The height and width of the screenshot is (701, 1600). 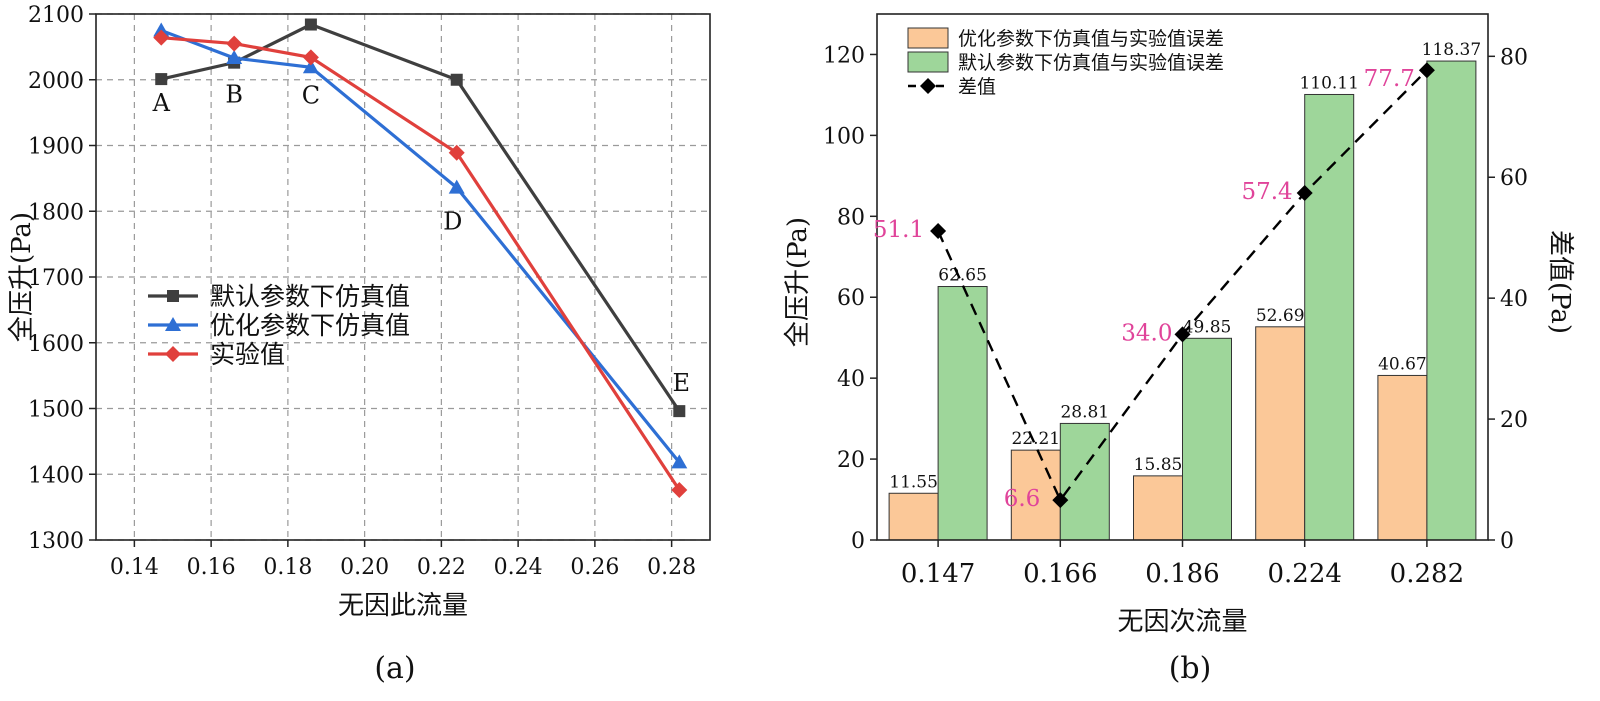 I want to click on diff-value-label: 51.1, so click(x=898, y=230).